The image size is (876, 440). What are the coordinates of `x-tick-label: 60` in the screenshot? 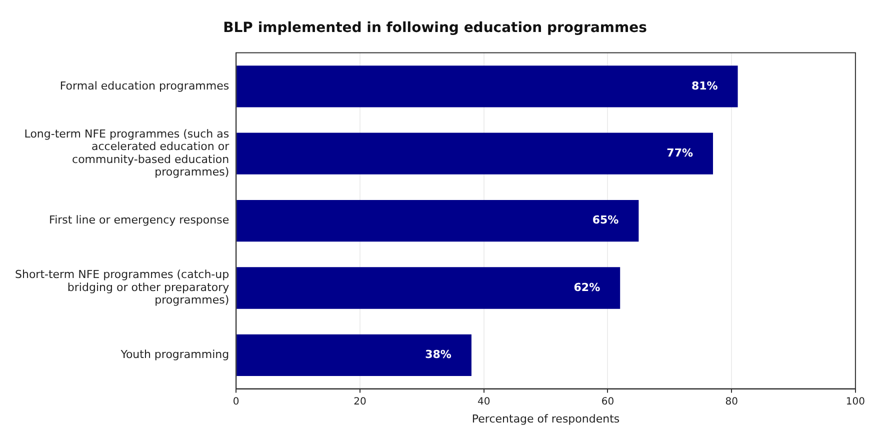 It's located at (607, 402).